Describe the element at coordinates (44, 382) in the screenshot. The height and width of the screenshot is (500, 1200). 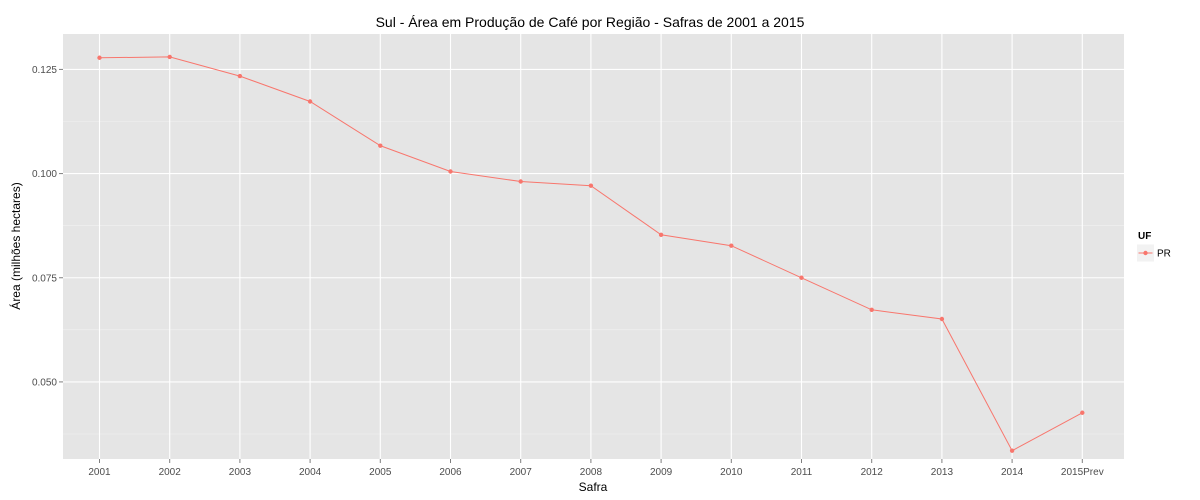
I see `y-tick-label: 0.050` at that location.